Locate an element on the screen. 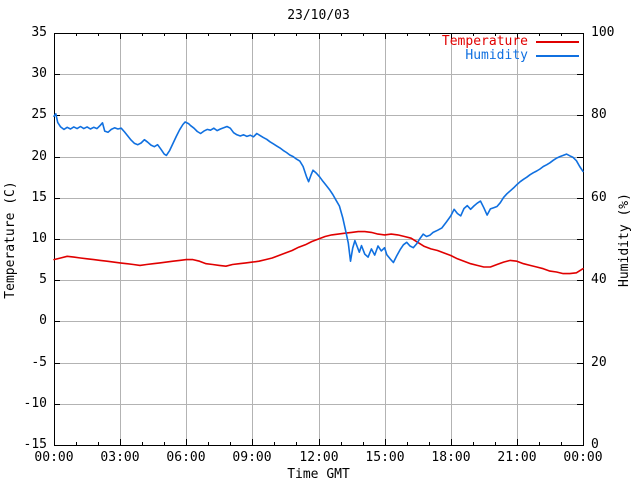  x-axis-tick-label: 15:00 is located at coordinates (385, 457).